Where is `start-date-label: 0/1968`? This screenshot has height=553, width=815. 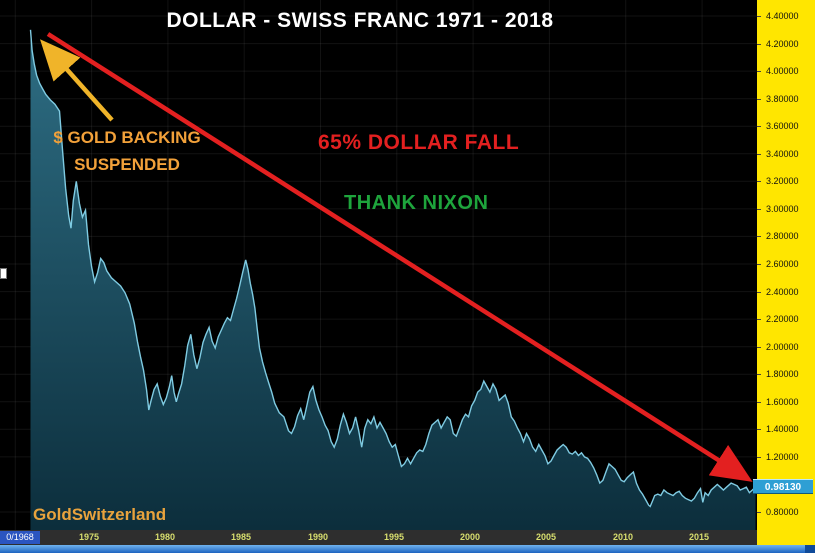
start-date-label: 0/1968 is located at coordinates (20, 537).